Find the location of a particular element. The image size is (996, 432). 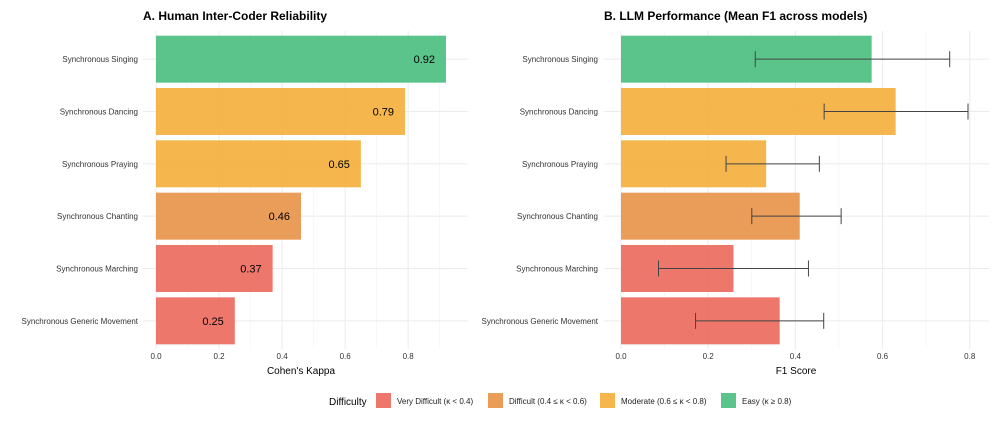

panel-a-category-label: Synchronous Dancing is located at coordinates (99, 112).